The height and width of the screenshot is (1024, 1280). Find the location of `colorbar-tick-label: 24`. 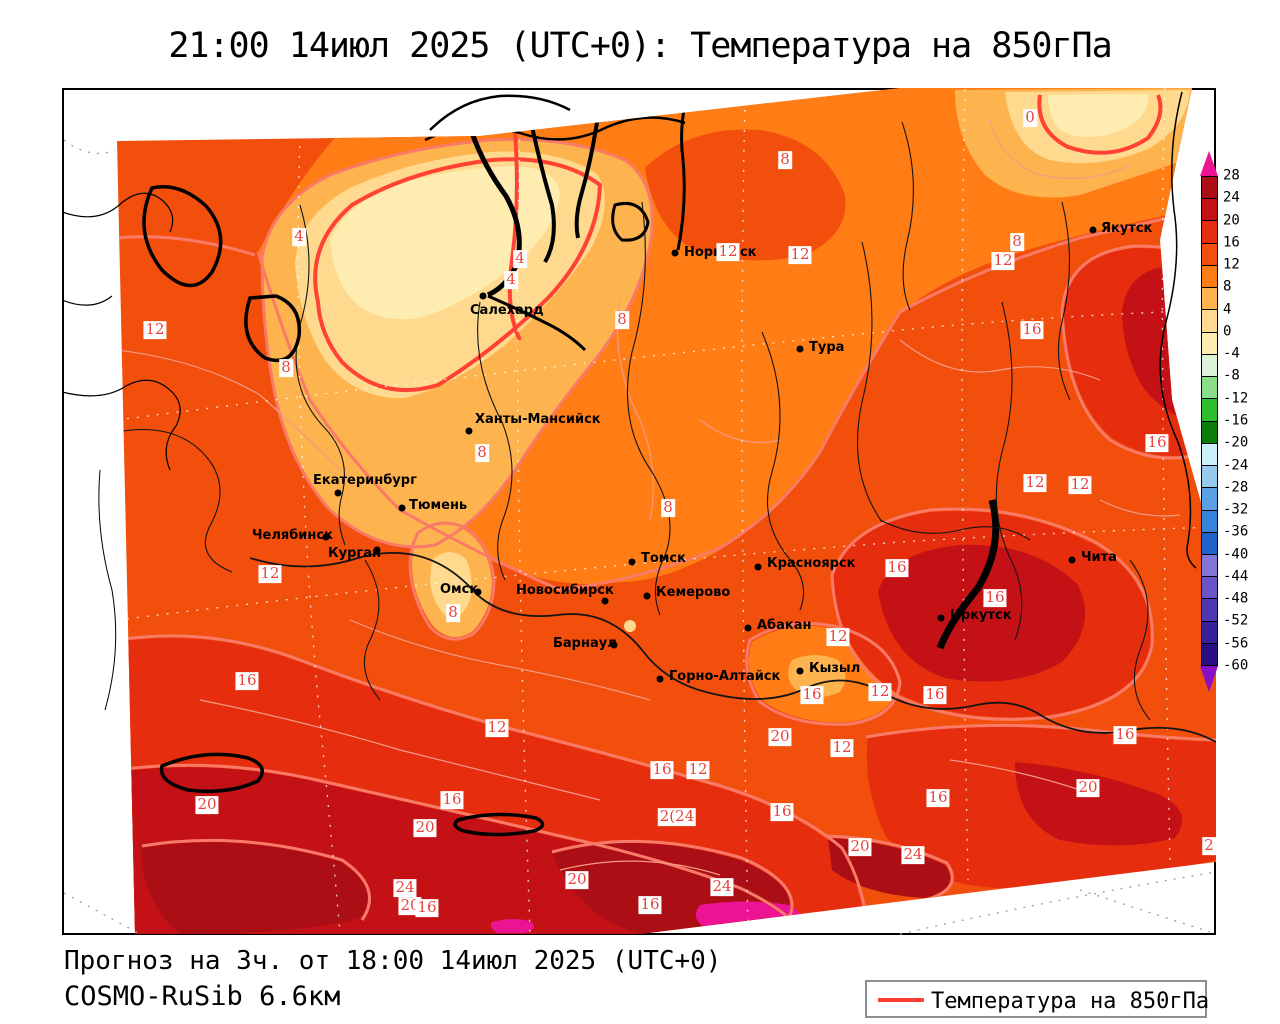

colorbar-tick-label: 24 is located at coordinates (1231, 197).